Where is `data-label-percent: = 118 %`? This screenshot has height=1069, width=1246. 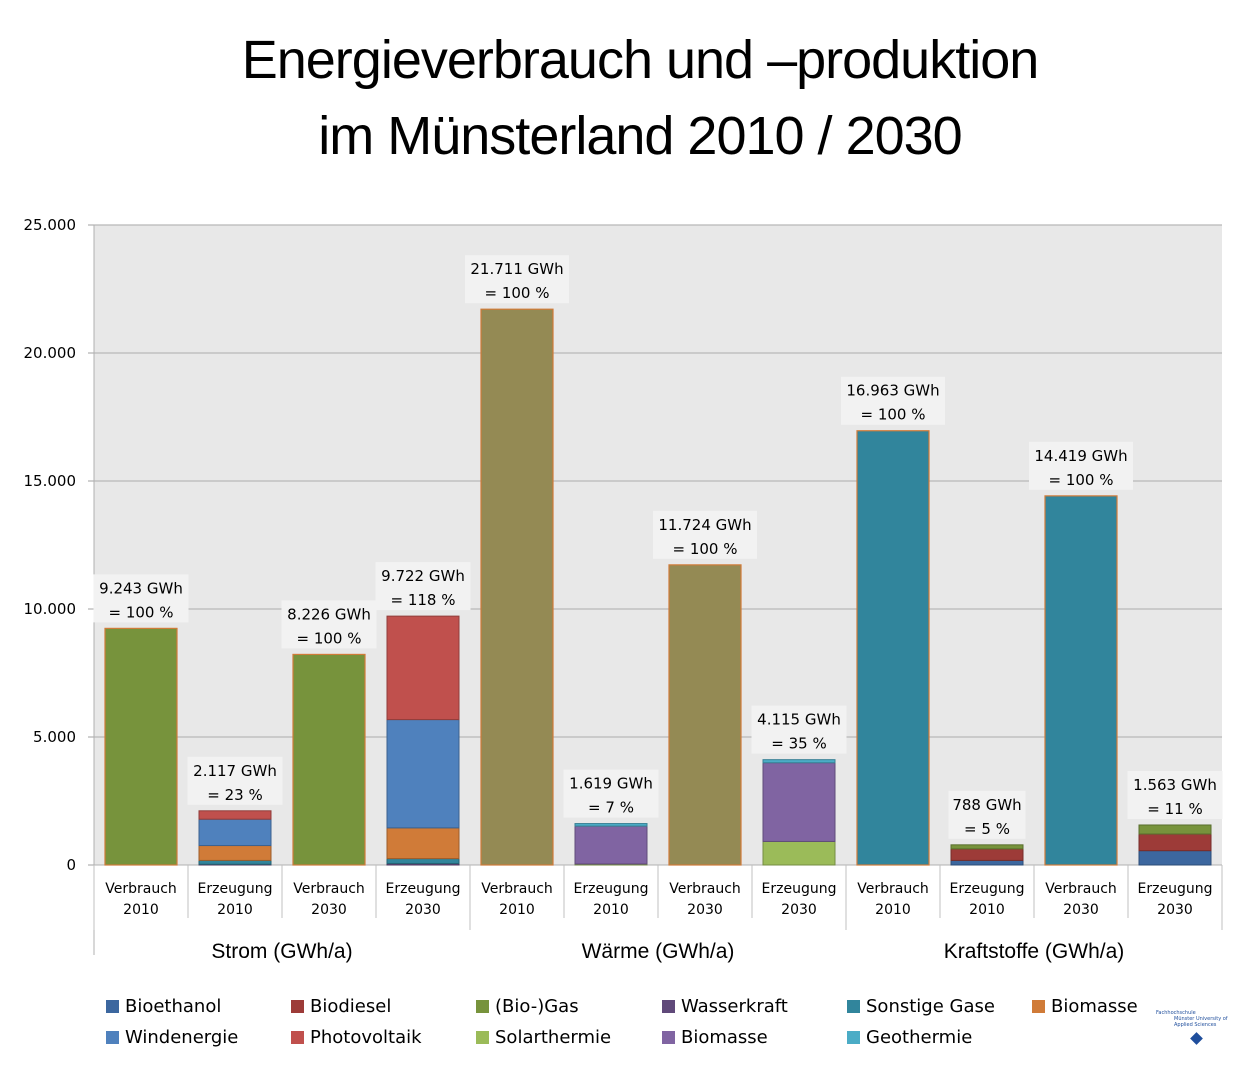 data-label-percent: = 118 % is located at coordinates (423, 600).